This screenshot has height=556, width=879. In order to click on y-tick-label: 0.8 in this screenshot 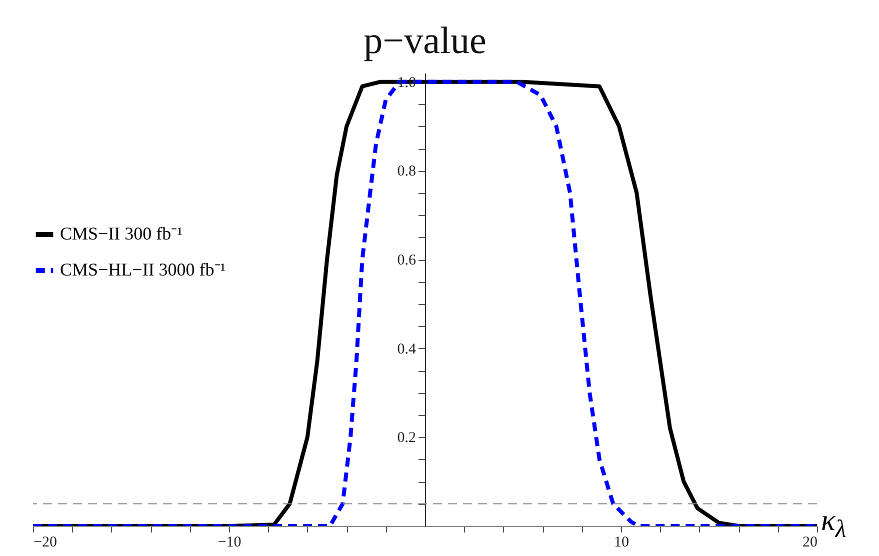, I will do `click(406, 172)`.